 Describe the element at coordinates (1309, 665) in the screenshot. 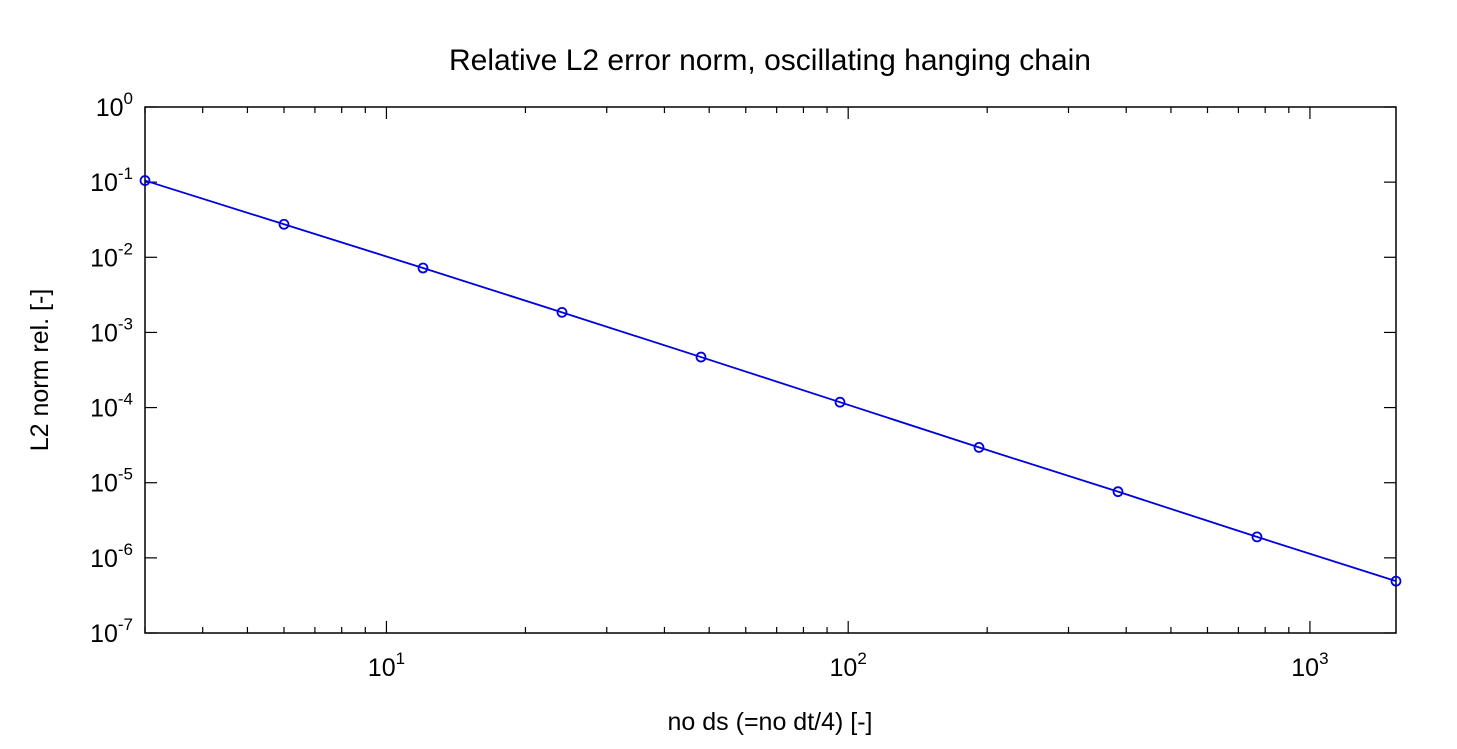

I see `x-tick-label: 10³` at that location.